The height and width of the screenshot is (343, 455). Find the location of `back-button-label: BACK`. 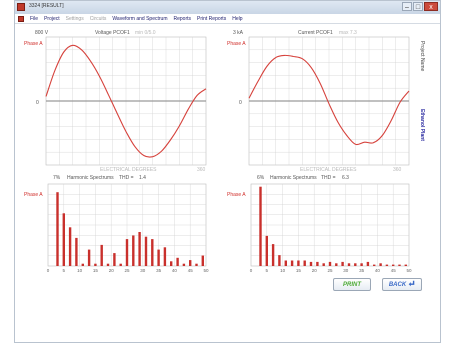

back-button-label: BACK is located at coordinates (397, 285).